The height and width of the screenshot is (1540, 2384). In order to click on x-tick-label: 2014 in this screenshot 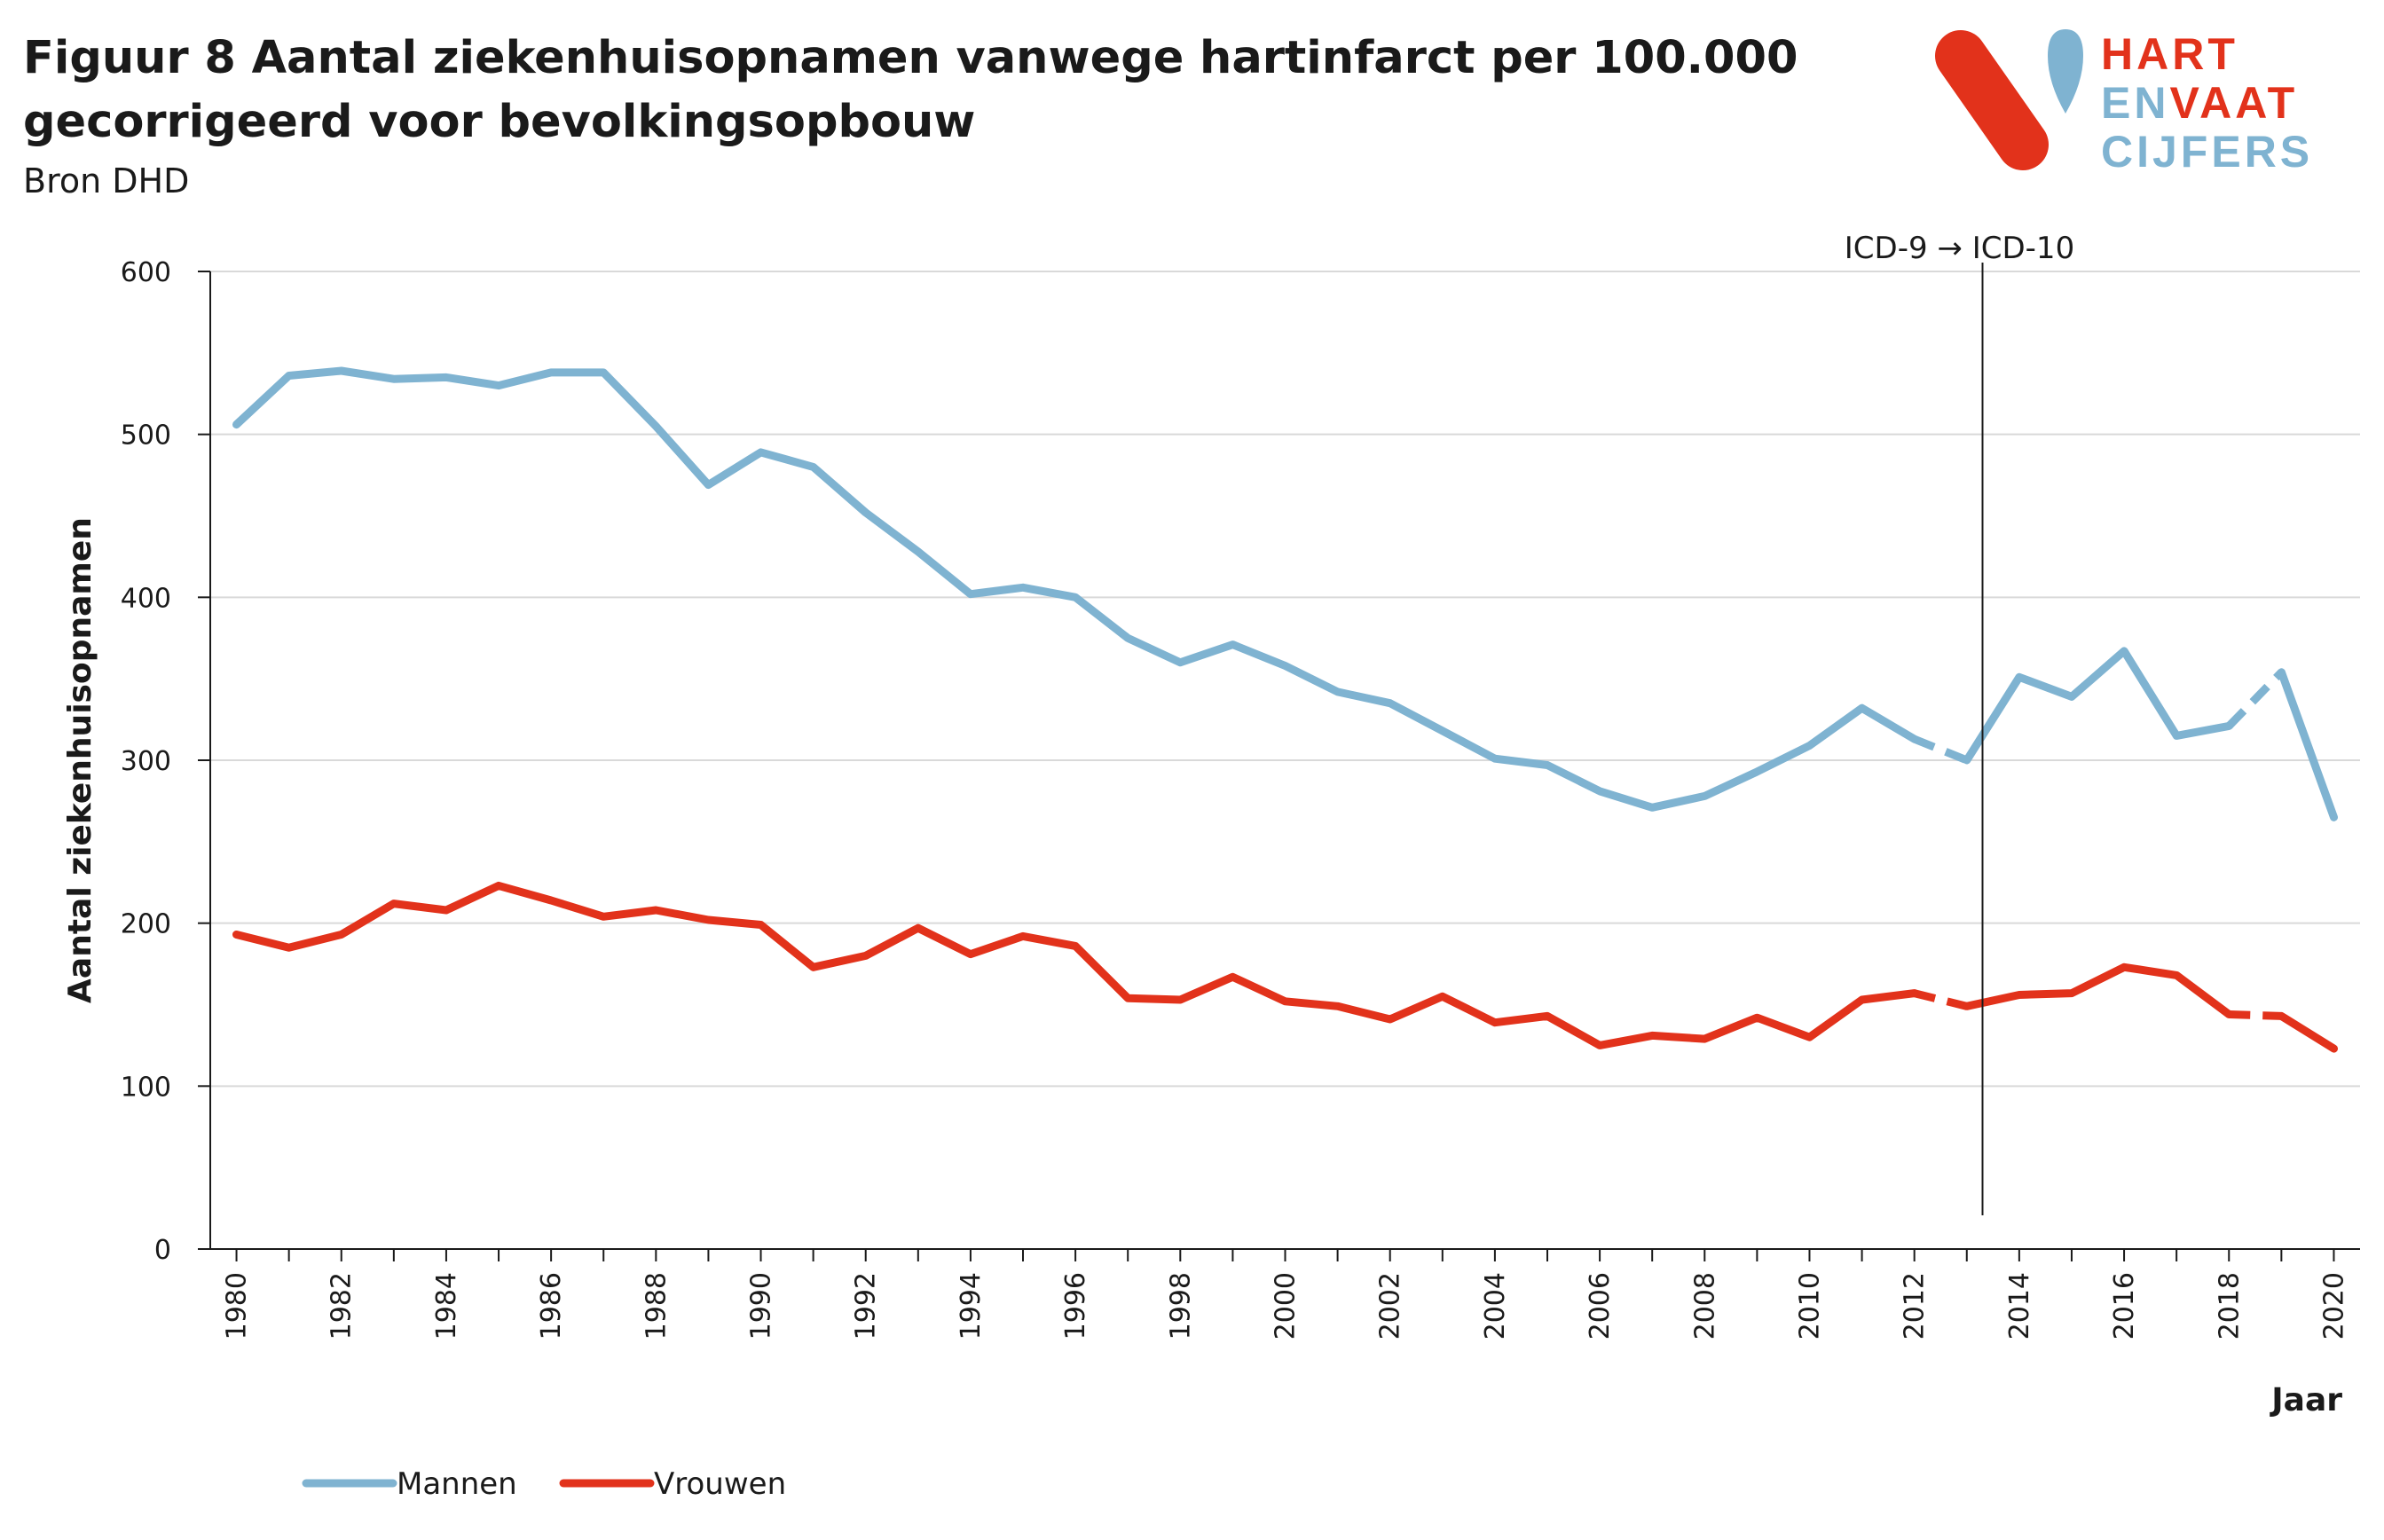, I will do `click(2019, 1306)`.